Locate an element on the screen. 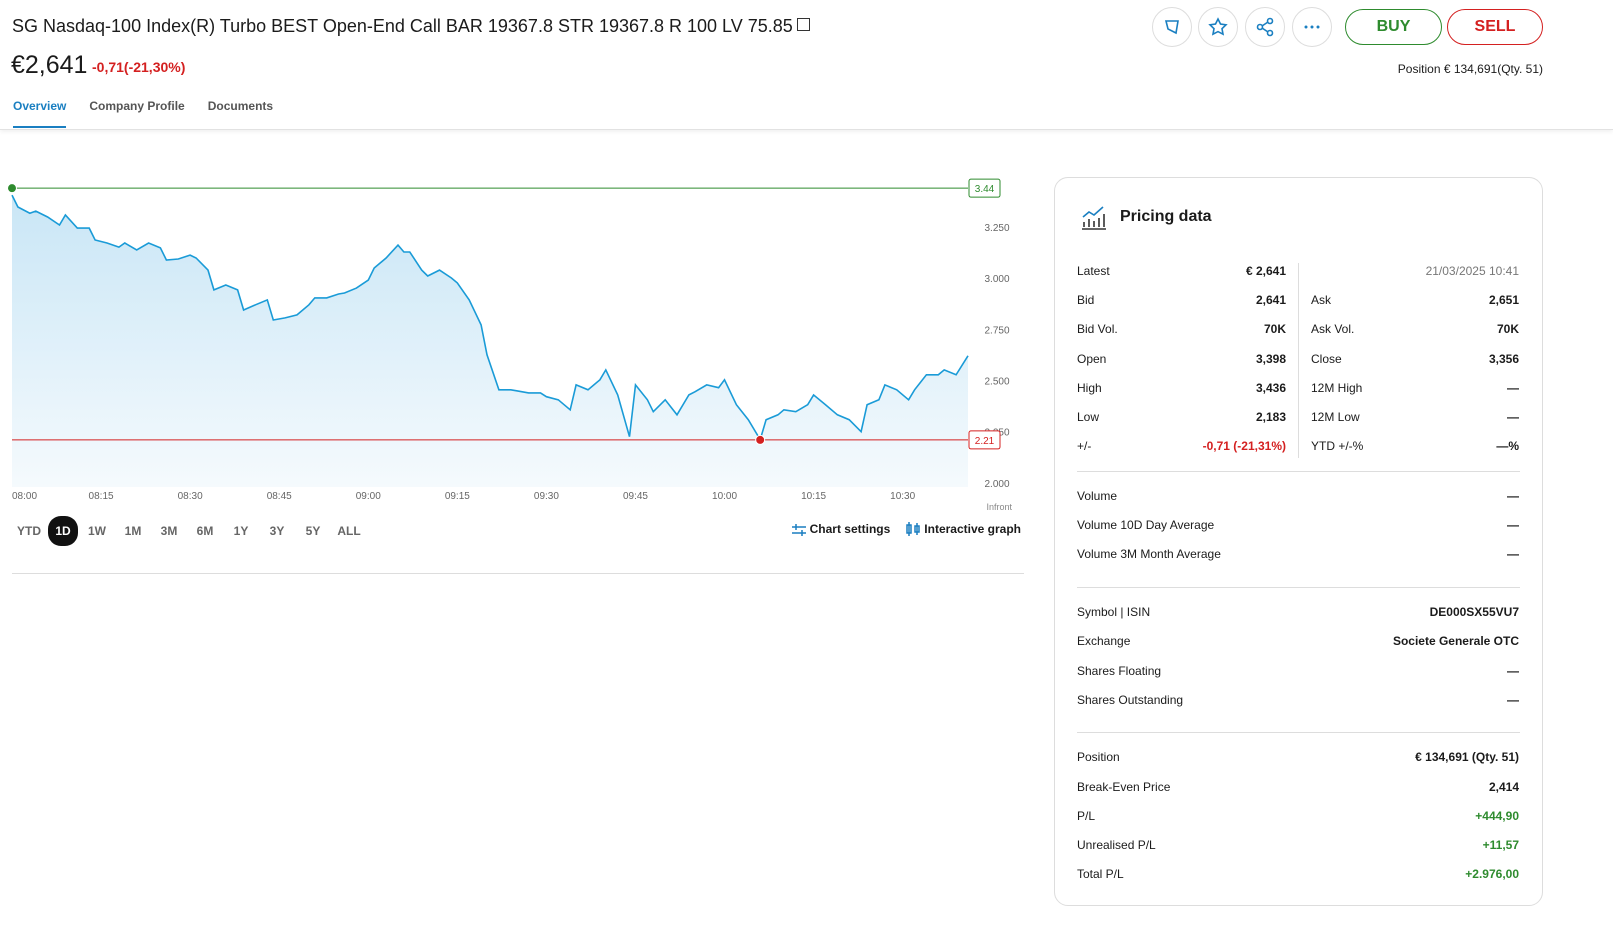  alert-button is located at coordinates (1172, 27).